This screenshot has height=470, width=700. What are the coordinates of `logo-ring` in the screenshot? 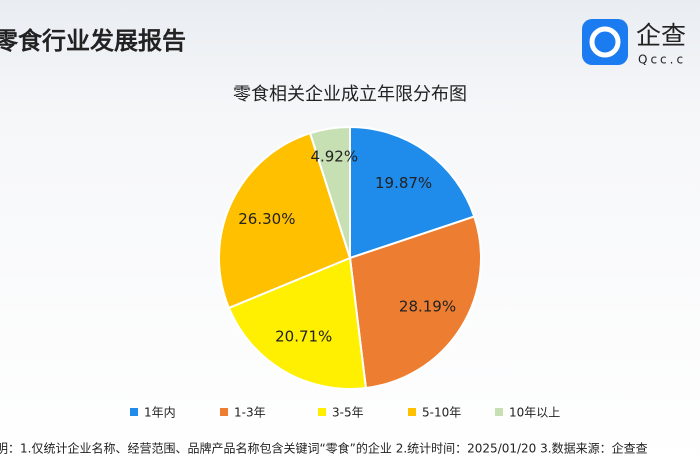 It's located at (605, 42).